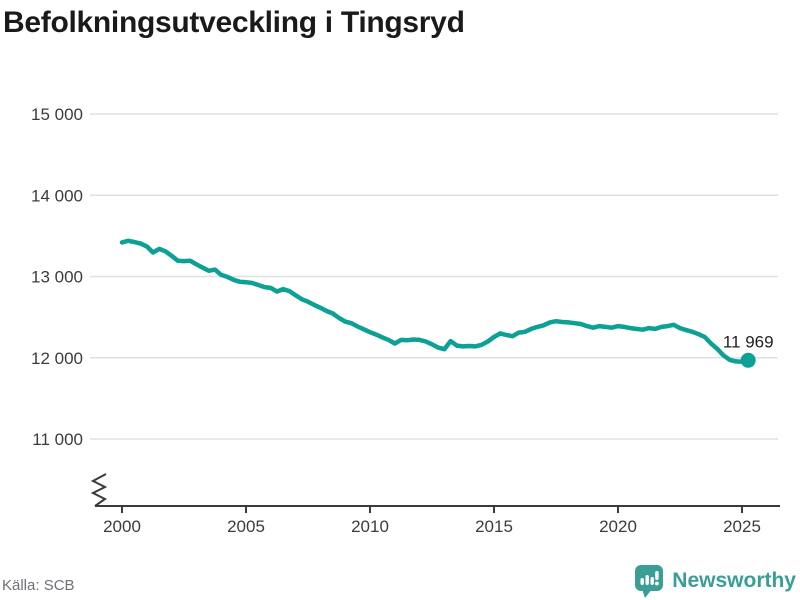  Describe the element at coordinates (649, 581) in the screenshot. I see `newsworthy-logo-icon` at that location.